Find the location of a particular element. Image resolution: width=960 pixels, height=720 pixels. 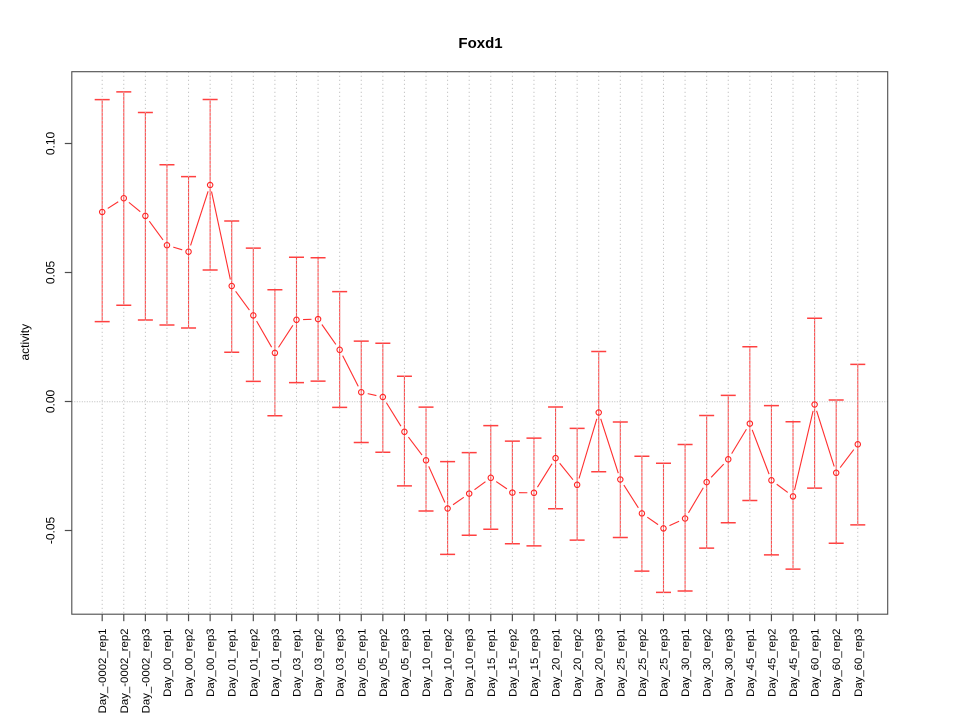

svg-text: Day_-0002_rep1 is located at coordinates (103, 671).